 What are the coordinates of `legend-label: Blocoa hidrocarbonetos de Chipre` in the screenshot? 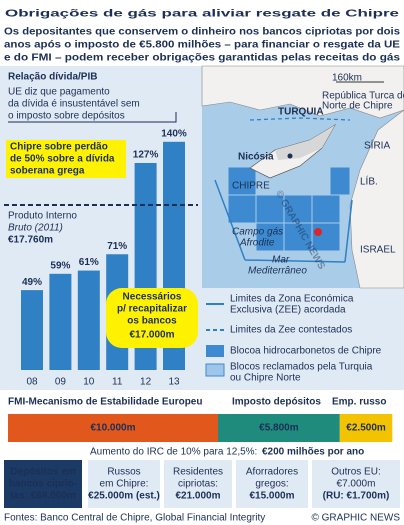 It's located at (306, 351).